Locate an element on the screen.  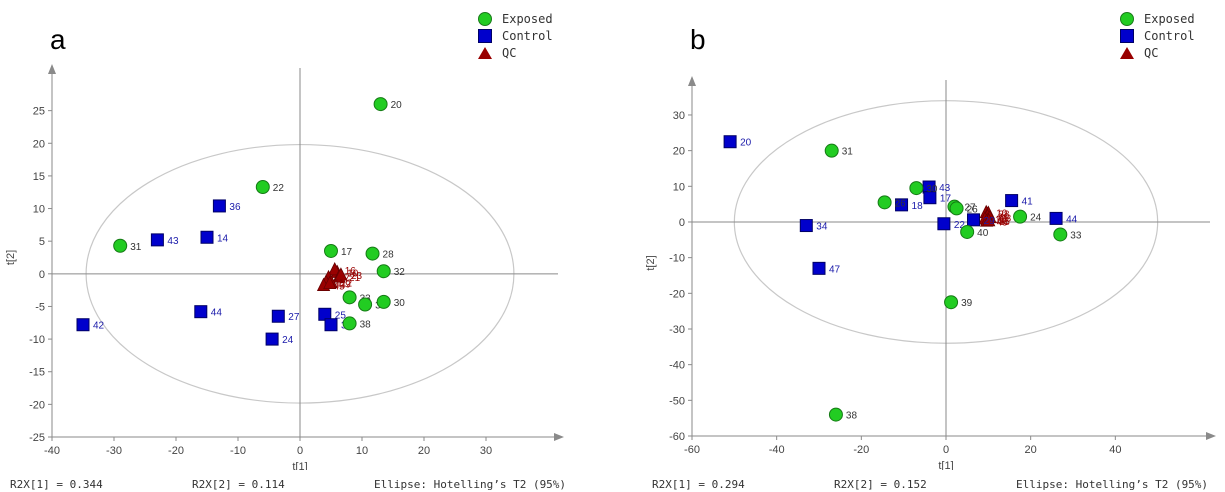
point-label: 32 is located at coordinates (400, 272).